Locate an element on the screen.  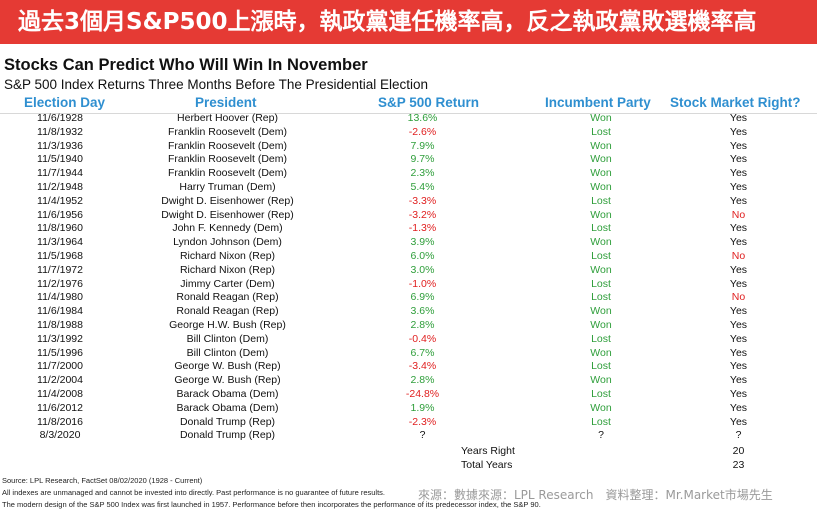
col-header-election-day: Election Day is located at coordinates (65, 102).